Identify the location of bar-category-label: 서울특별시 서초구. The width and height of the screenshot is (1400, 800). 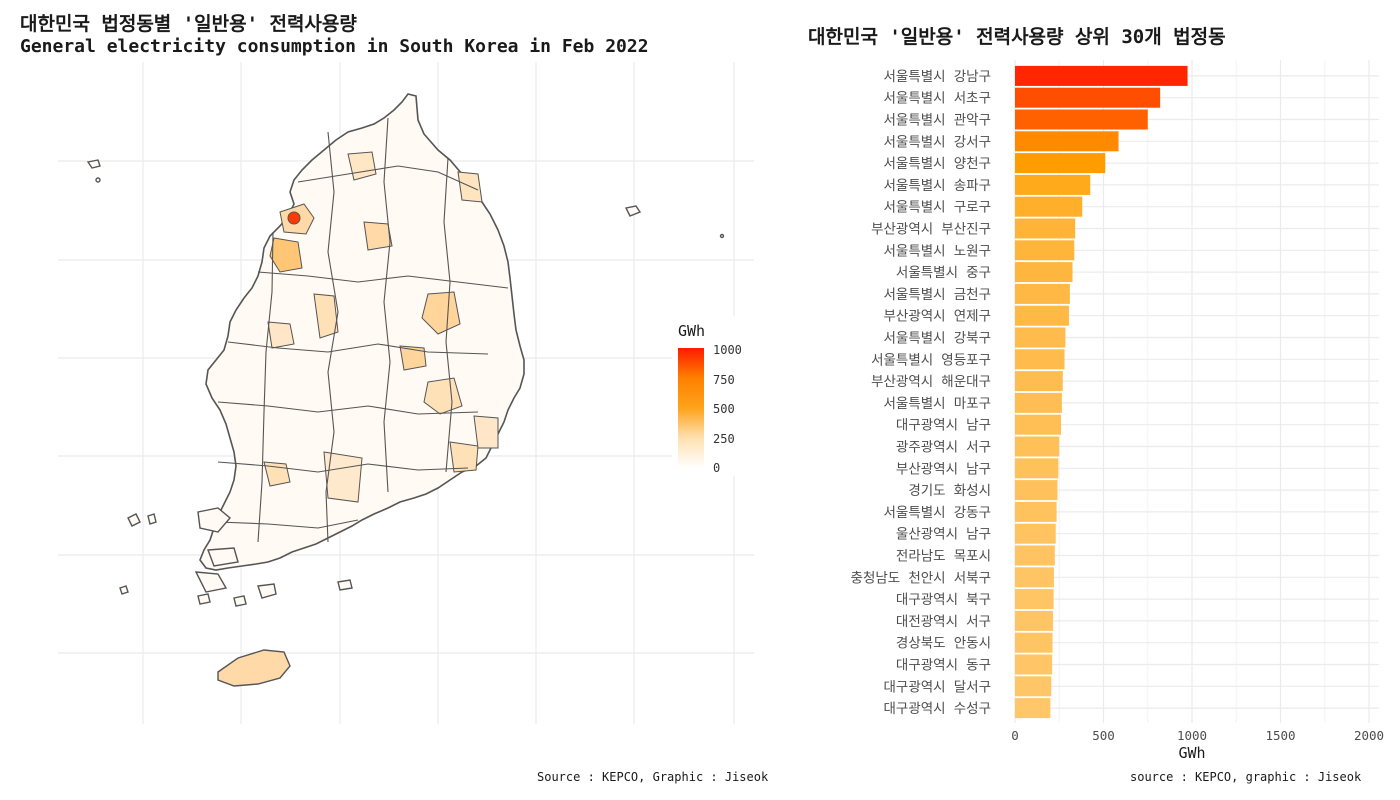
(938, 99).